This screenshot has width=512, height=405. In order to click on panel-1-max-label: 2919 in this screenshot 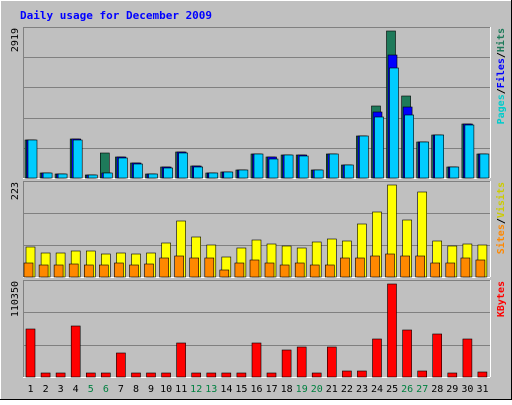, I will do `click(15, 40)`.